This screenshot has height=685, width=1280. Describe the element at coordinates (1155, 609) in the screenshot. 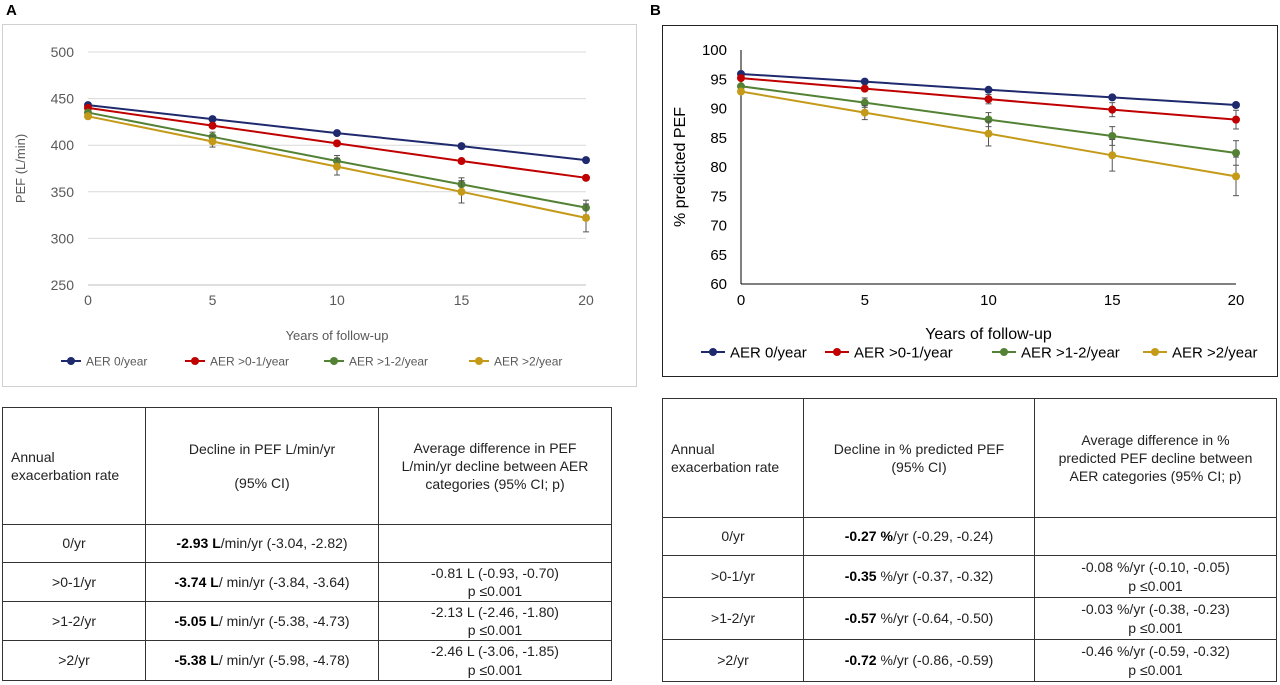

I see `row-diff-value: -0.03 %/yr (-0.38, -0.23)` at that location.